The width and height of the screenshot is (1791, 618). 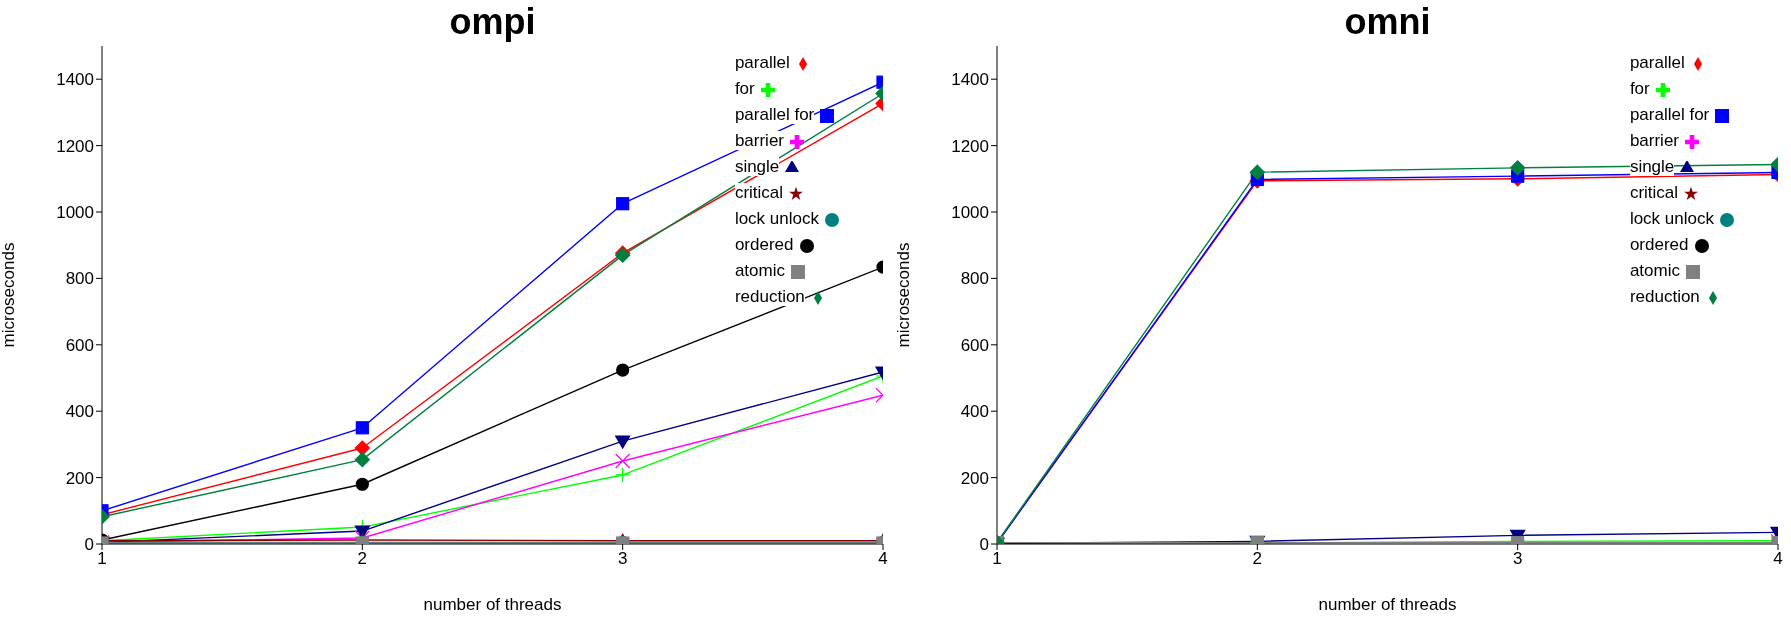 I want to click on chart-title: omni, so click(x=1387, y=22).